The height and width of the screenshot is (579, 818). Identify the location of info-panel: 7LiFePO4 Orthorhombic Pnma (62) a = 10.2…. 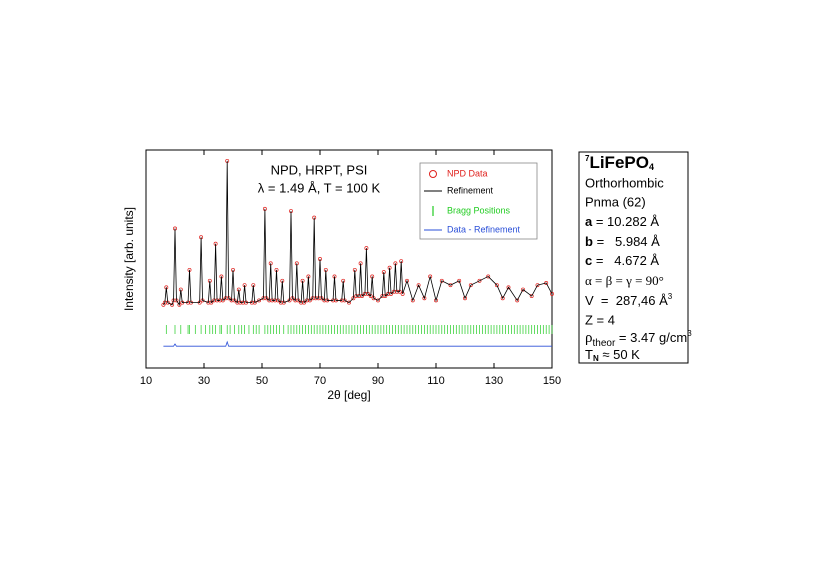
(638, 258).